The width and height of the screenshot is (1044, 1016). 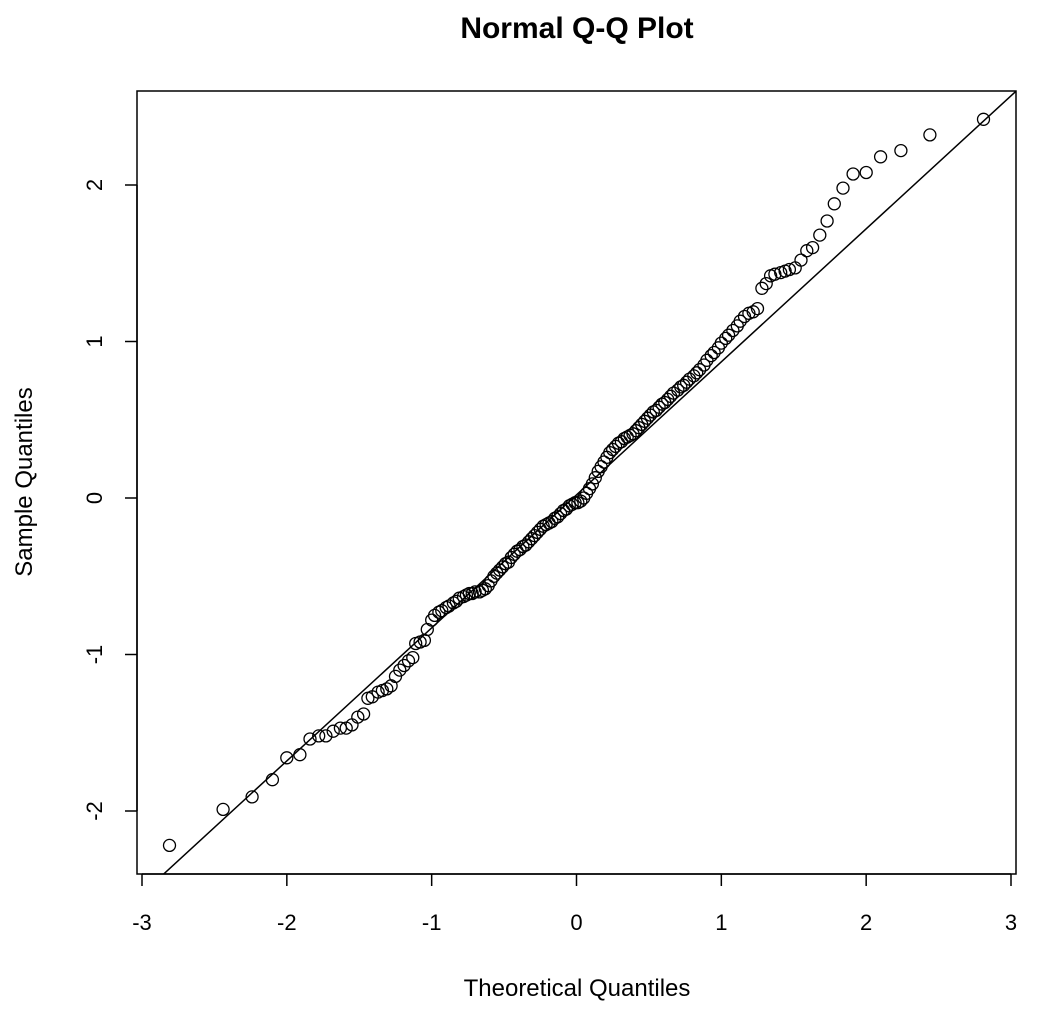 What do you see at coordinates (24, 481) in the screenshot?
I see `y-axis-label: Sample Quantiles` at bounding box center [24, 481].